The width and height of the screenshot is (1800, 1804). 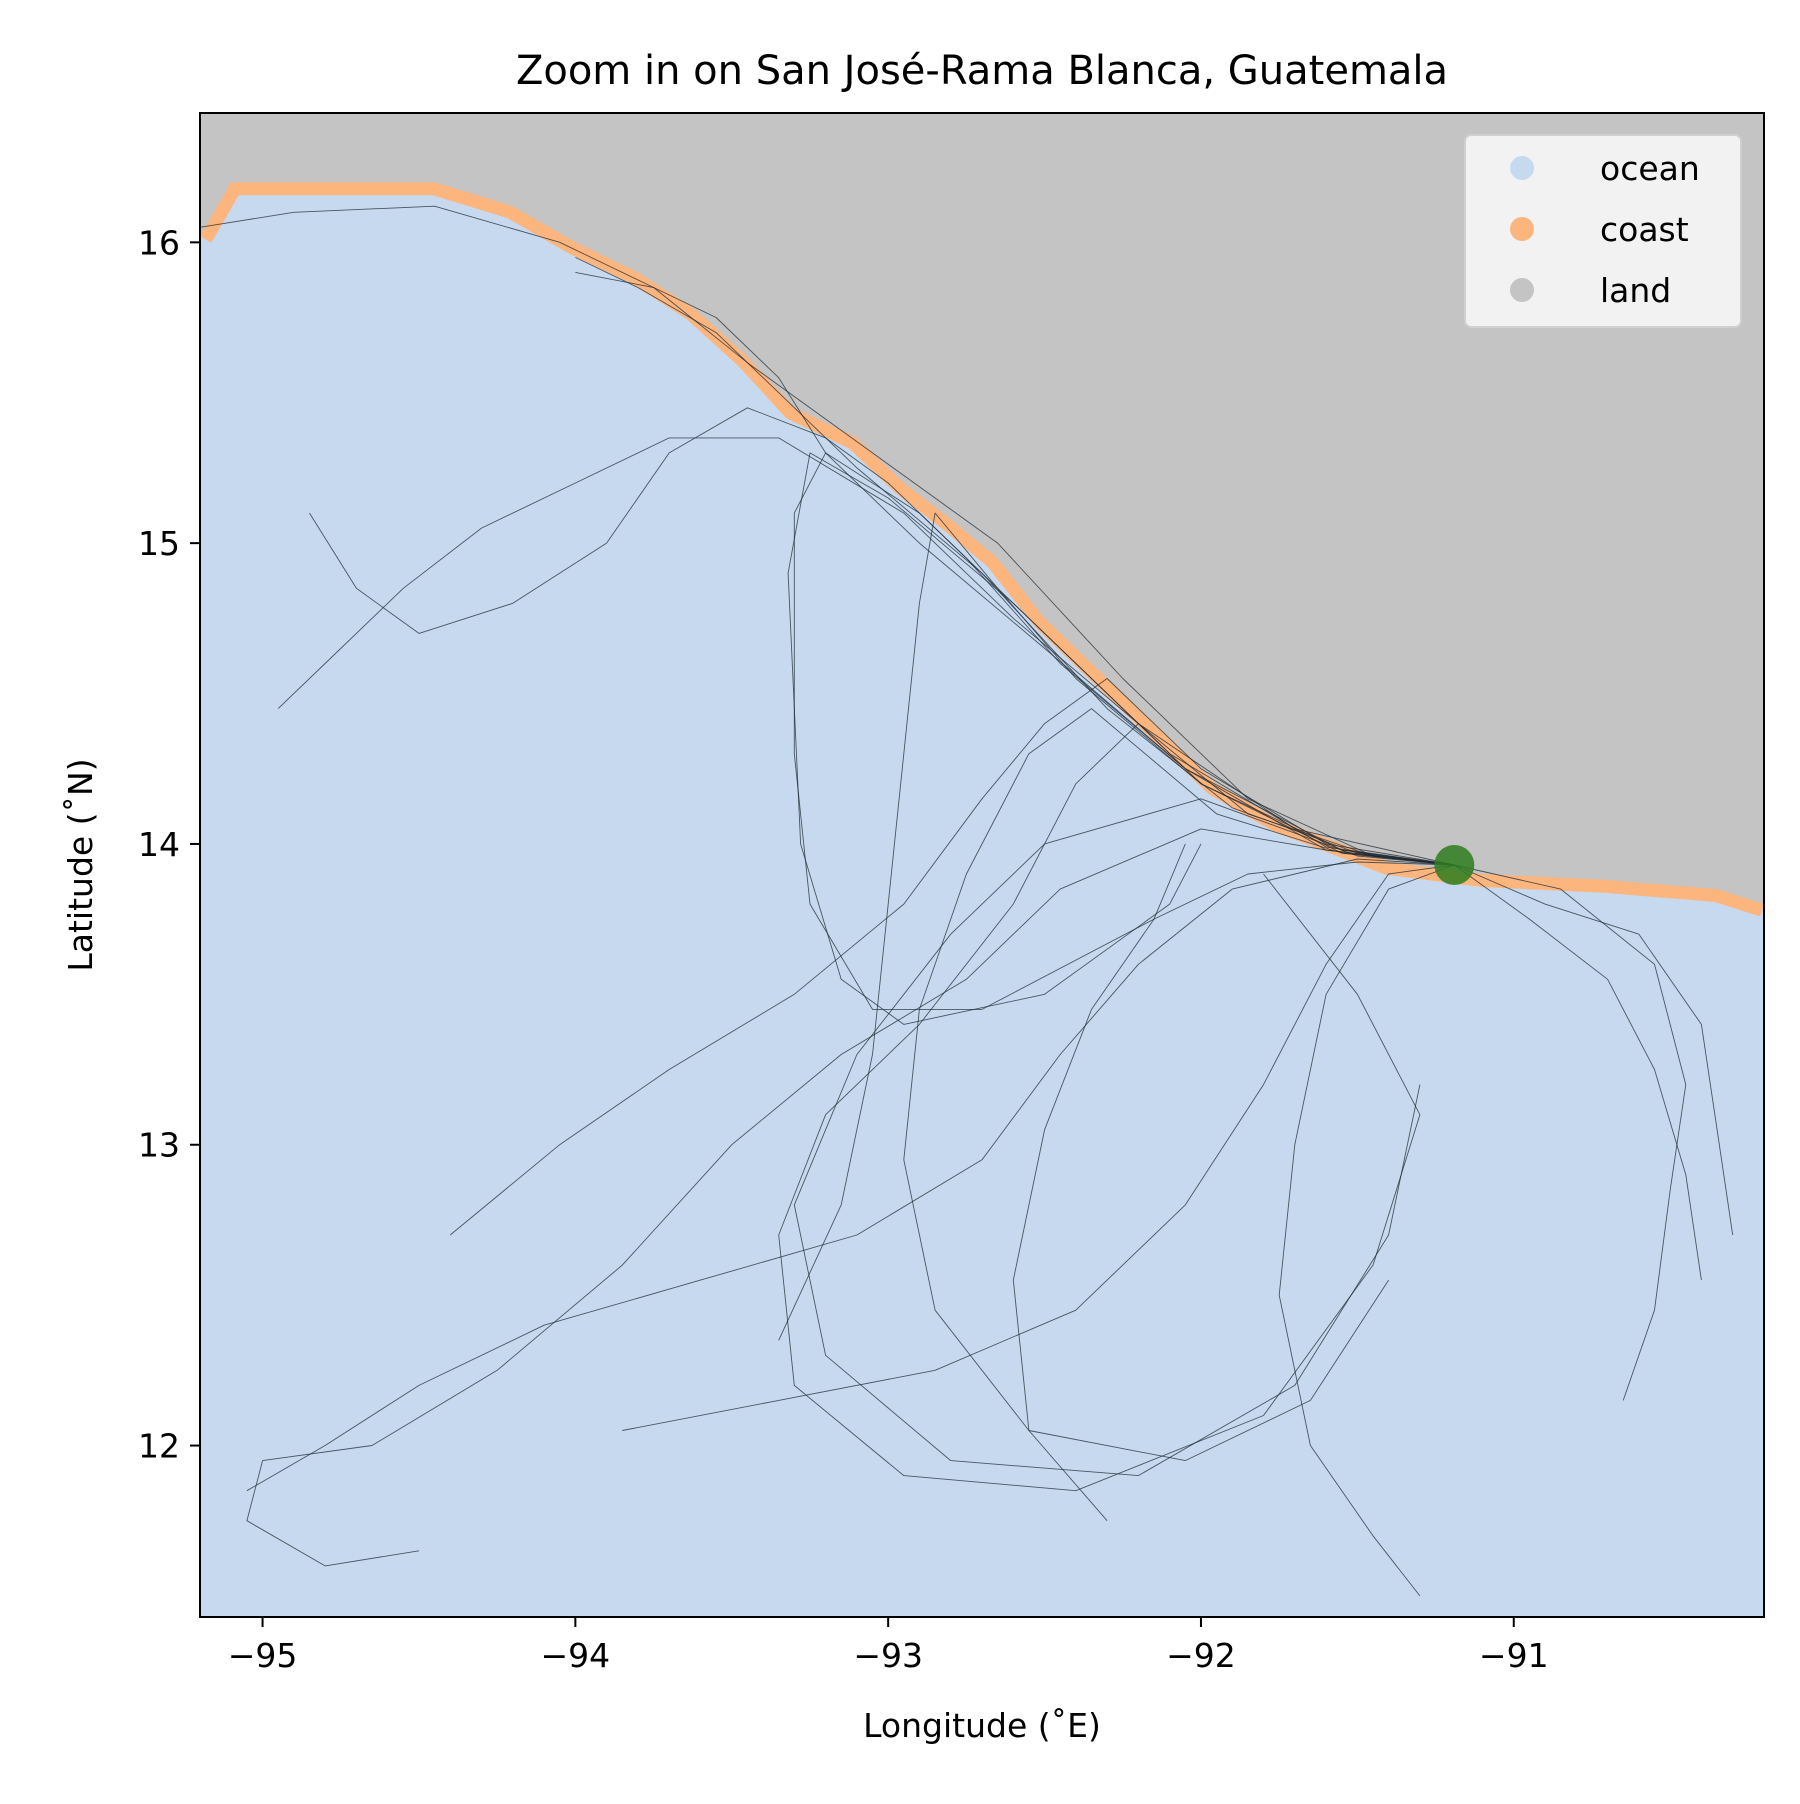 I want to click on legend-marker-ocean, so click(x=1522, y=168).